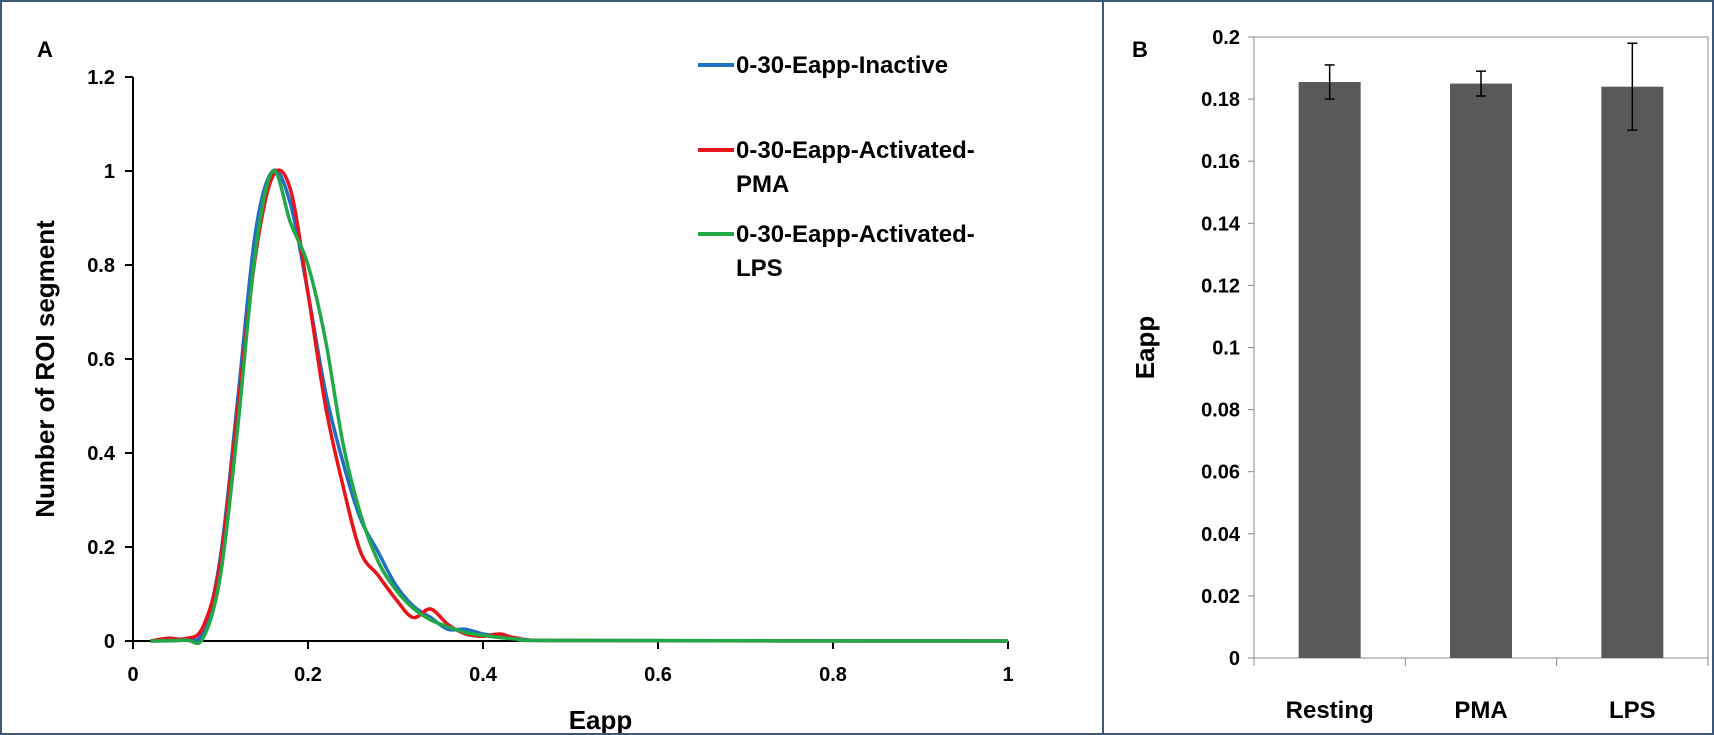 This screenshot has width=1714, height=735. Describe the element at coordinates (855, 167) in the screenshot. I see `legend-label-2: 0-30-Eapp-Activated-PMA` at that location.